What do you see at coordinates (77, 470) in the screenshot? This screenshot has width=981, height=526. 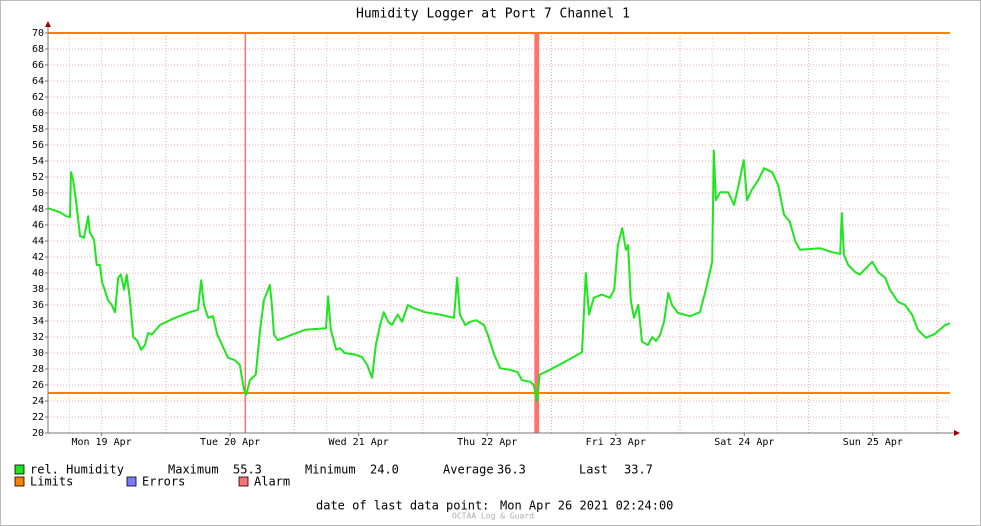 I see `legend-label: rel. Humidity` at bounding box center [77, 470].